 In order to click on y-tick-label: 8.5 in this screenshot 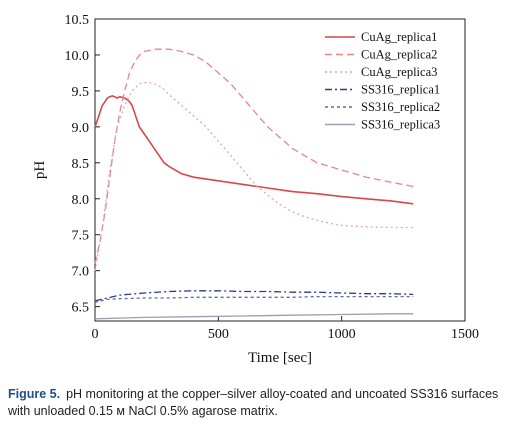, I will do `click(81, 164)`.